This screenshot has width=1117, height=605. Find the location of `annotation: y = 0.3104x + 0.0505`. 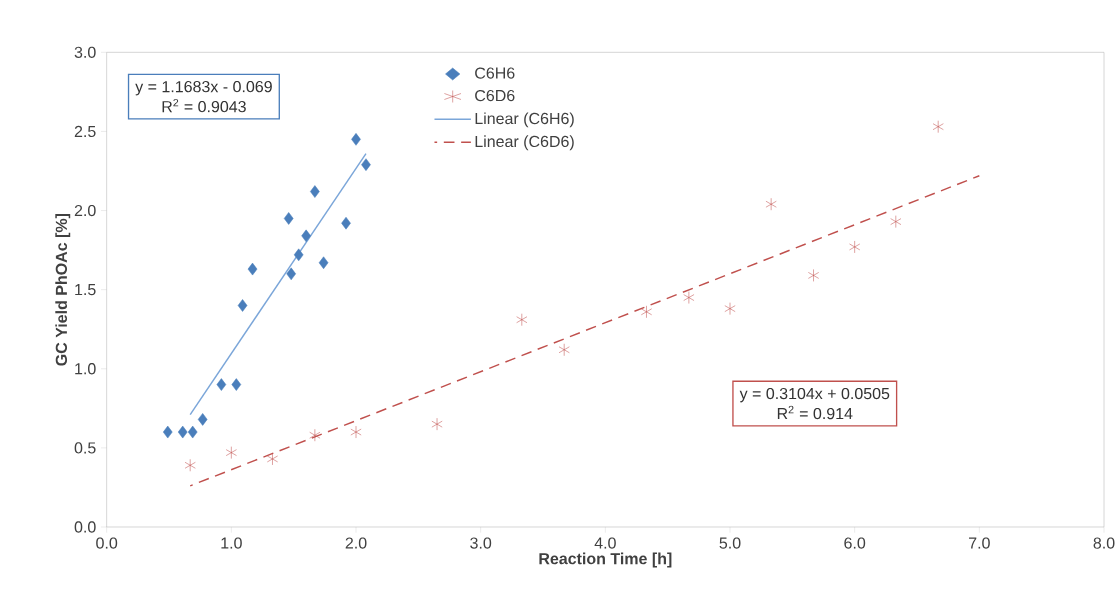

annotation: y = 0.3104x + 0.0505 is located at coordinates (814, 395).